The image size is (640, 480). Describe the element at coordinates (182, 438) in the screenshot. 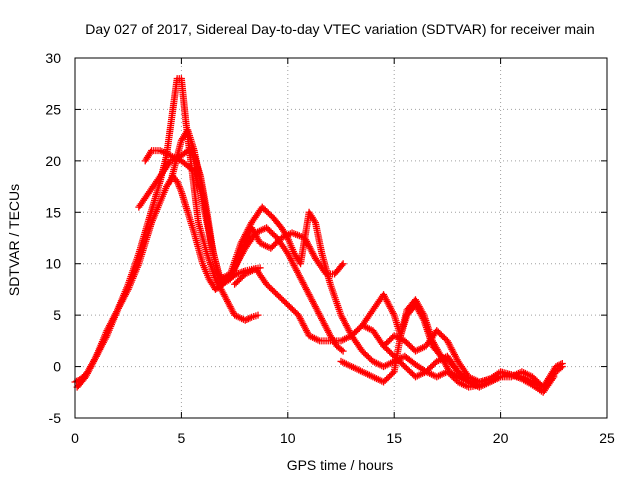

I see `x-tick-label: 5` at that location.